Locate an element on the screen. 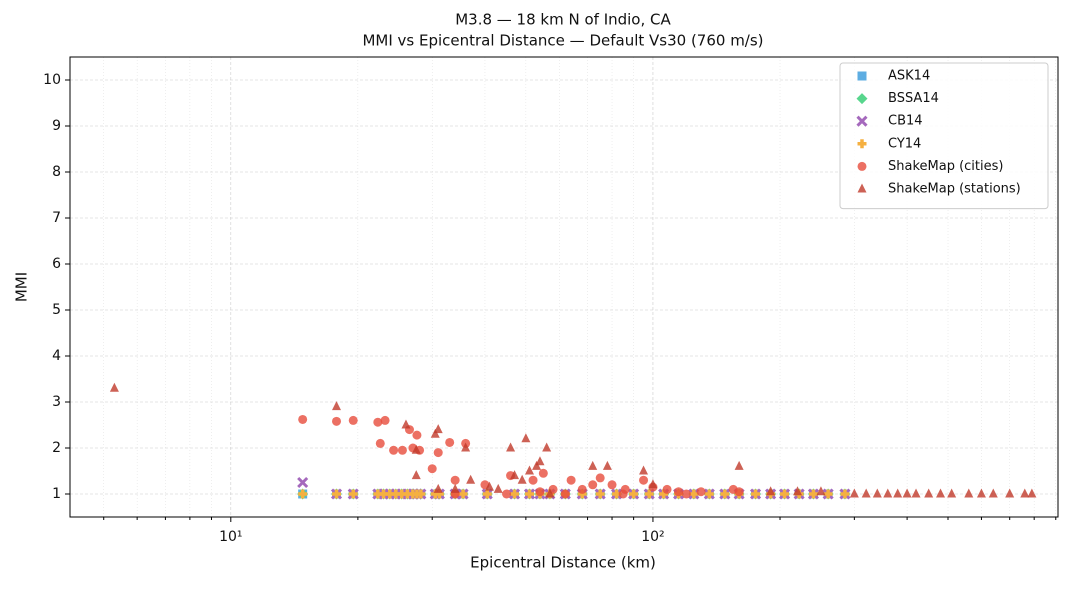  x-axis-label: Epicentral Distance (km) is located at coordinates (563, 563).